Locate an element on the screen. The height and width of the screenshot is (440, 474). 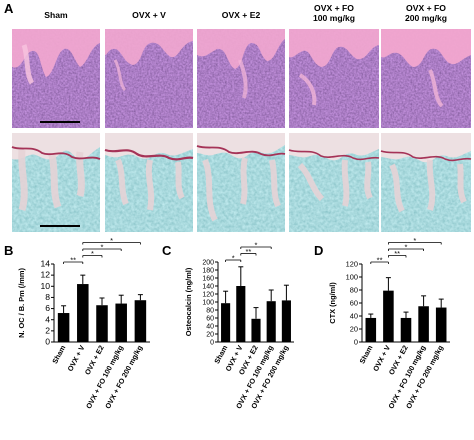
y-tick-label: 14 is located at coordinates (45, 264).